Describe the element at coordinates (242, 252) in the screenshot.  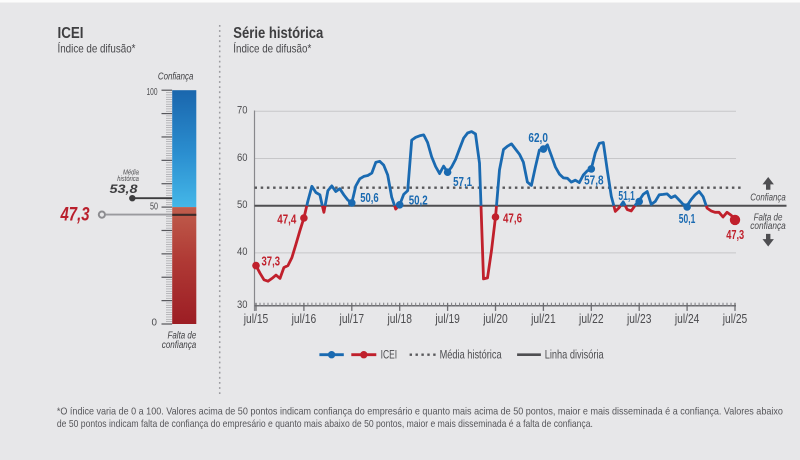
I see `svg-text: 40` at that location.